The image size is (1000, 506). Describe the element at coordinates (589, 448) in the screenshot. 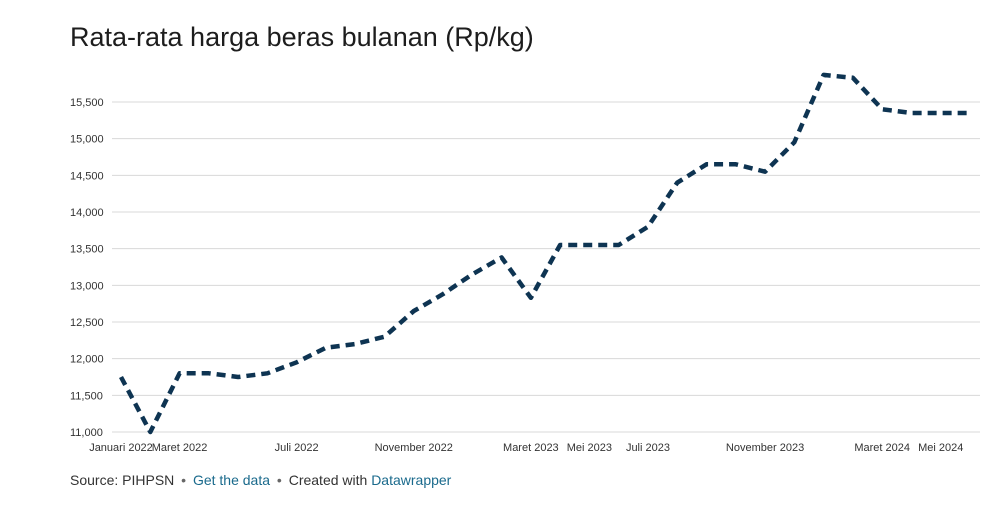

I see `x-tick-label: Mei 2023` at that location.